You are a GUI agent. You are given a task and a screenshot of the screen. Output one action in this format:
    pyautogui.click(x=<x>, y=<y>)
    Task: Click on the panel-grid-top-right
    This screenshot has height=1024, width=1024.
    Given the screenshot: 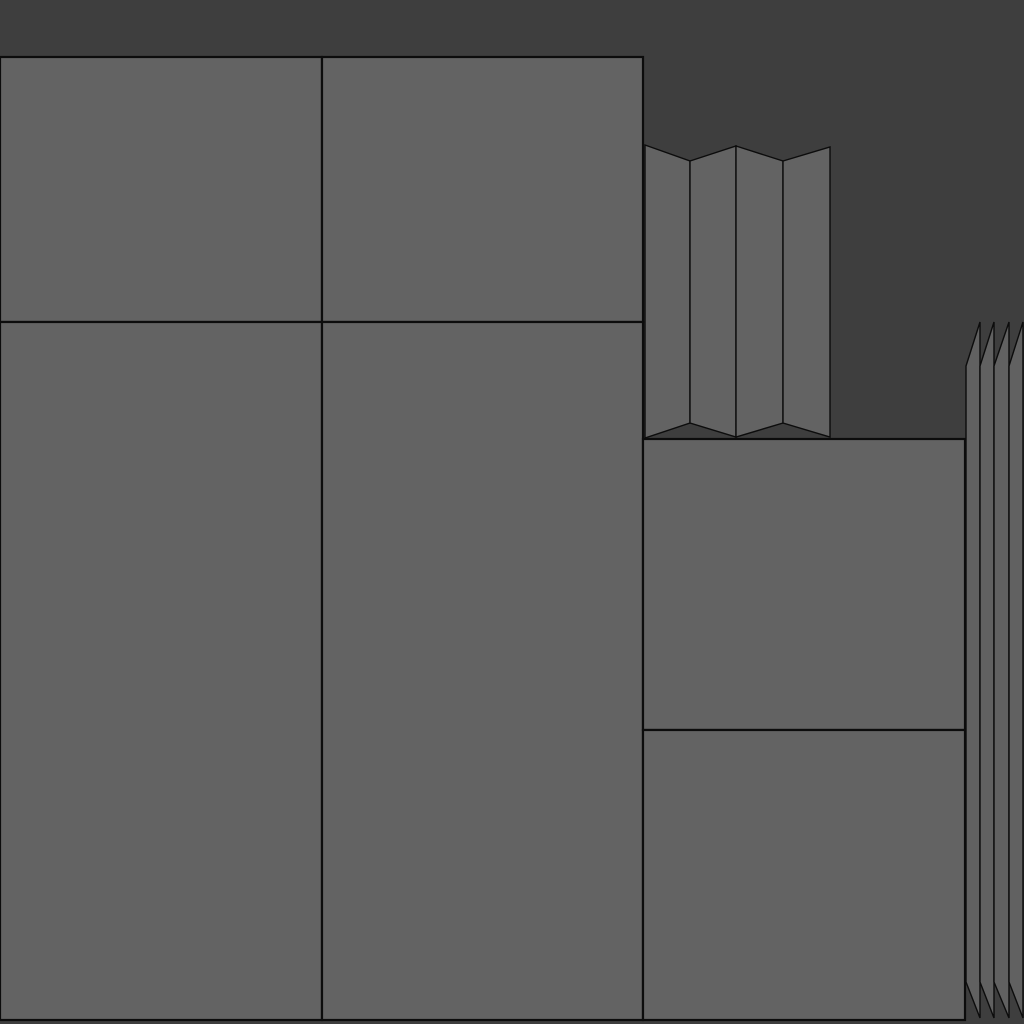 What is the action you would take?
    pyautogui.click(x=482, y=189)
    